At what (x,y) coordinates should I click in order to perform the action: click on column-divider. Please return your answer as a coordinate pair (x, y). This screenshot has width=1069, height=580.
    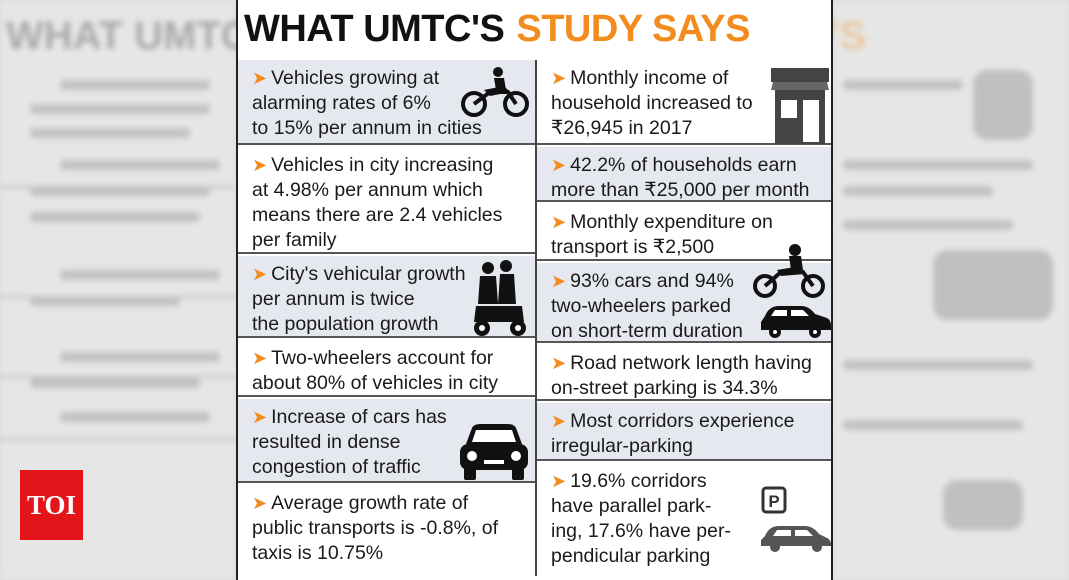
    Looking at the image, I should click on (536, 318).